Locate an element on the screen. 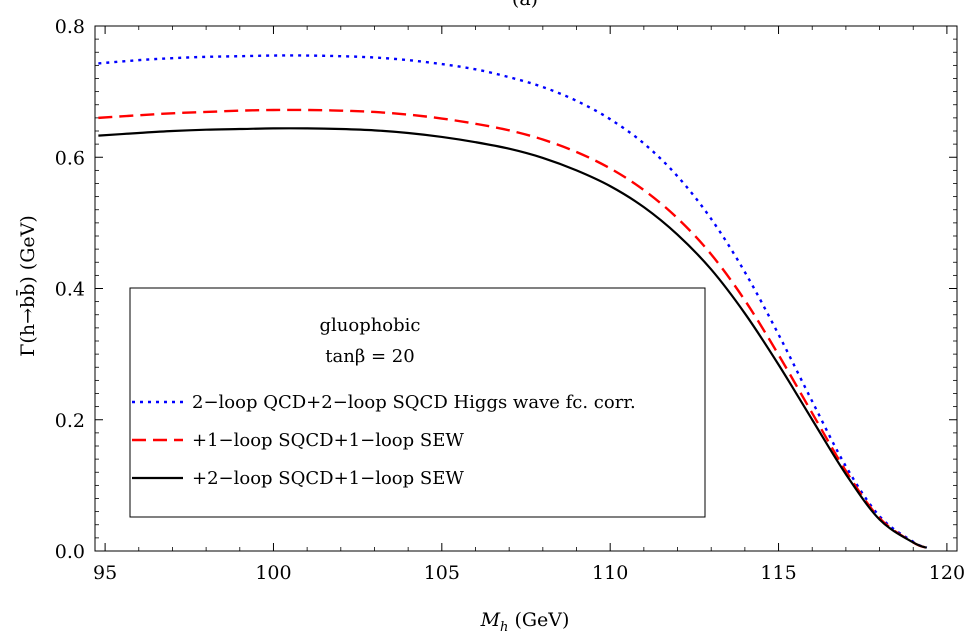 The width and height of the screenshot is (975, 637). chart-title: (a) is located at coordinates (525, 5).